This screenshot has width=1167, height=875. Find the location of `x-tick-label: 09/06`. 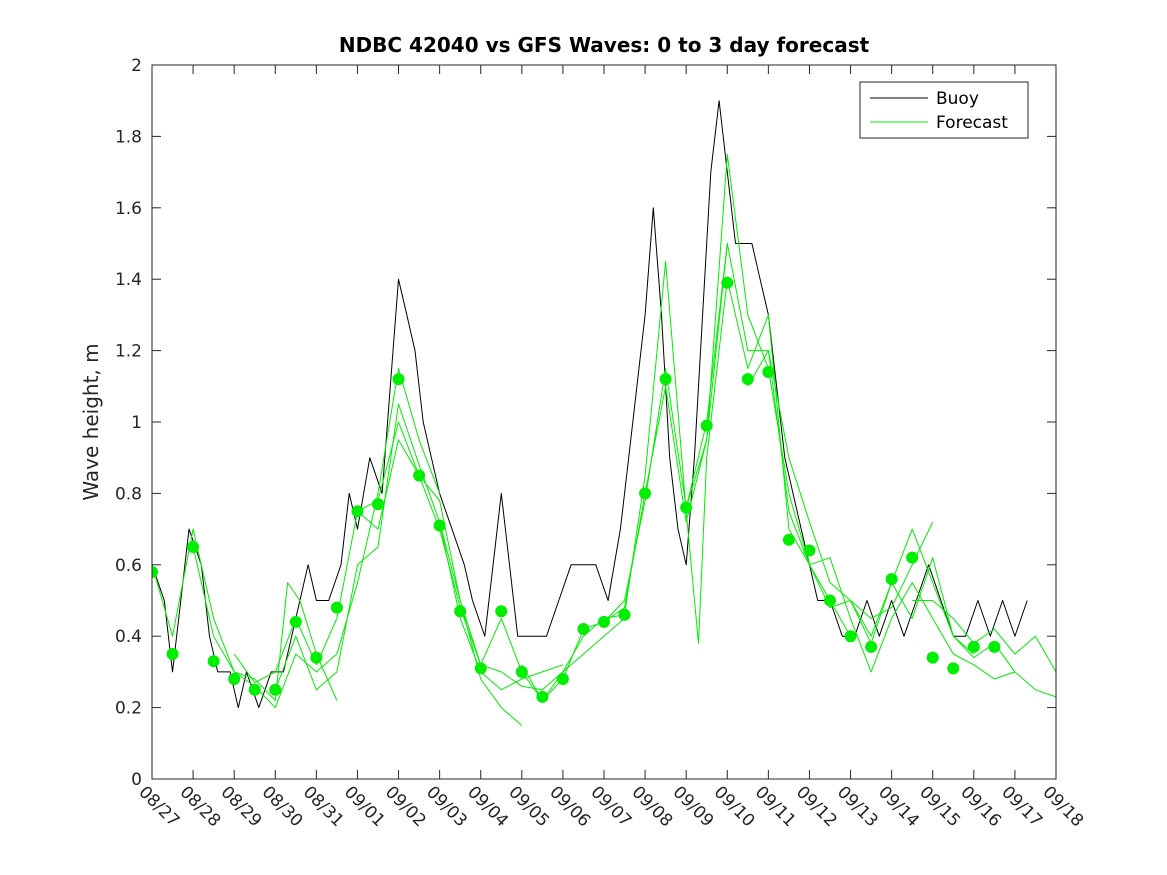

x-tick-label: 09/06 is located at coordinates (569, 806).